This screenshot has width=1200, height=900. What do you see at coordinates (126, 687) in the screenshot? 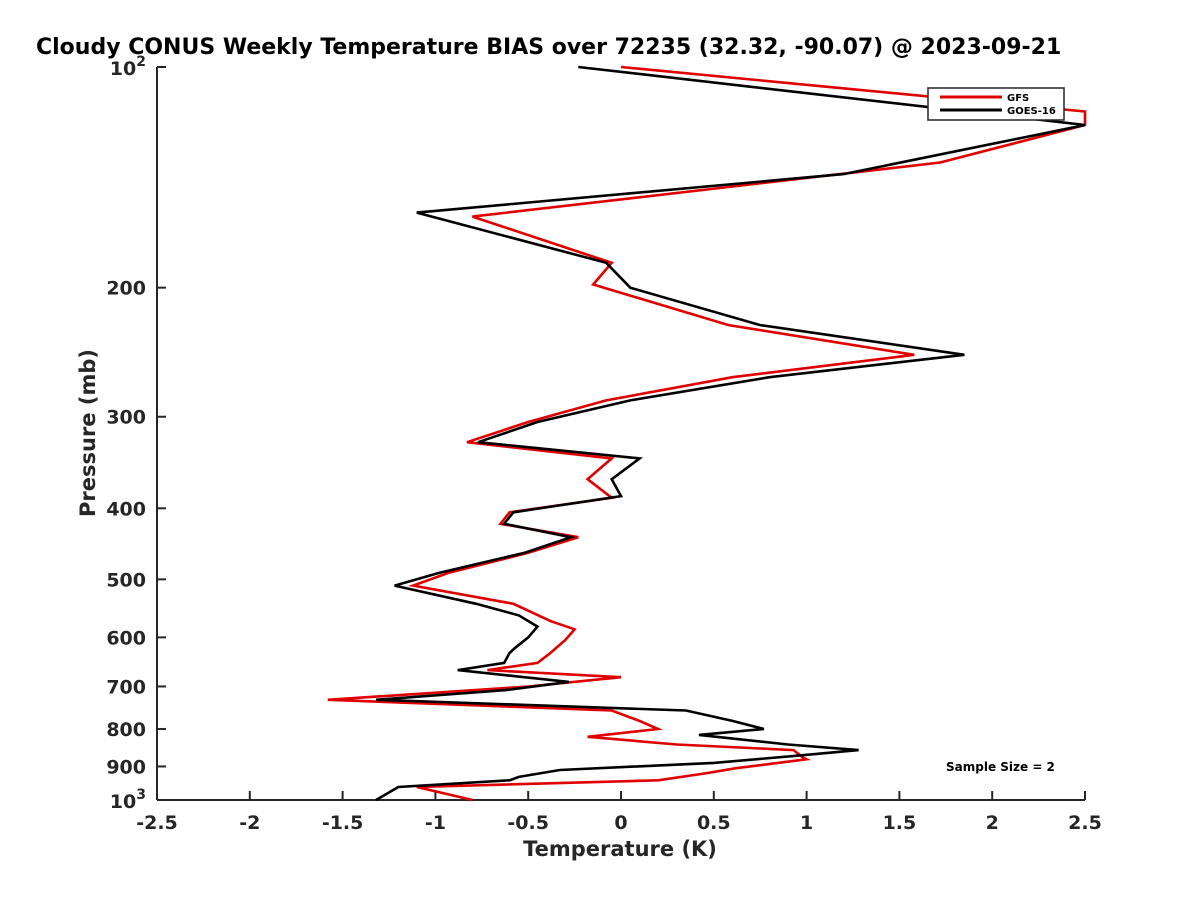
I see `y-tick-label: 700` at bounding box center [126, 687].